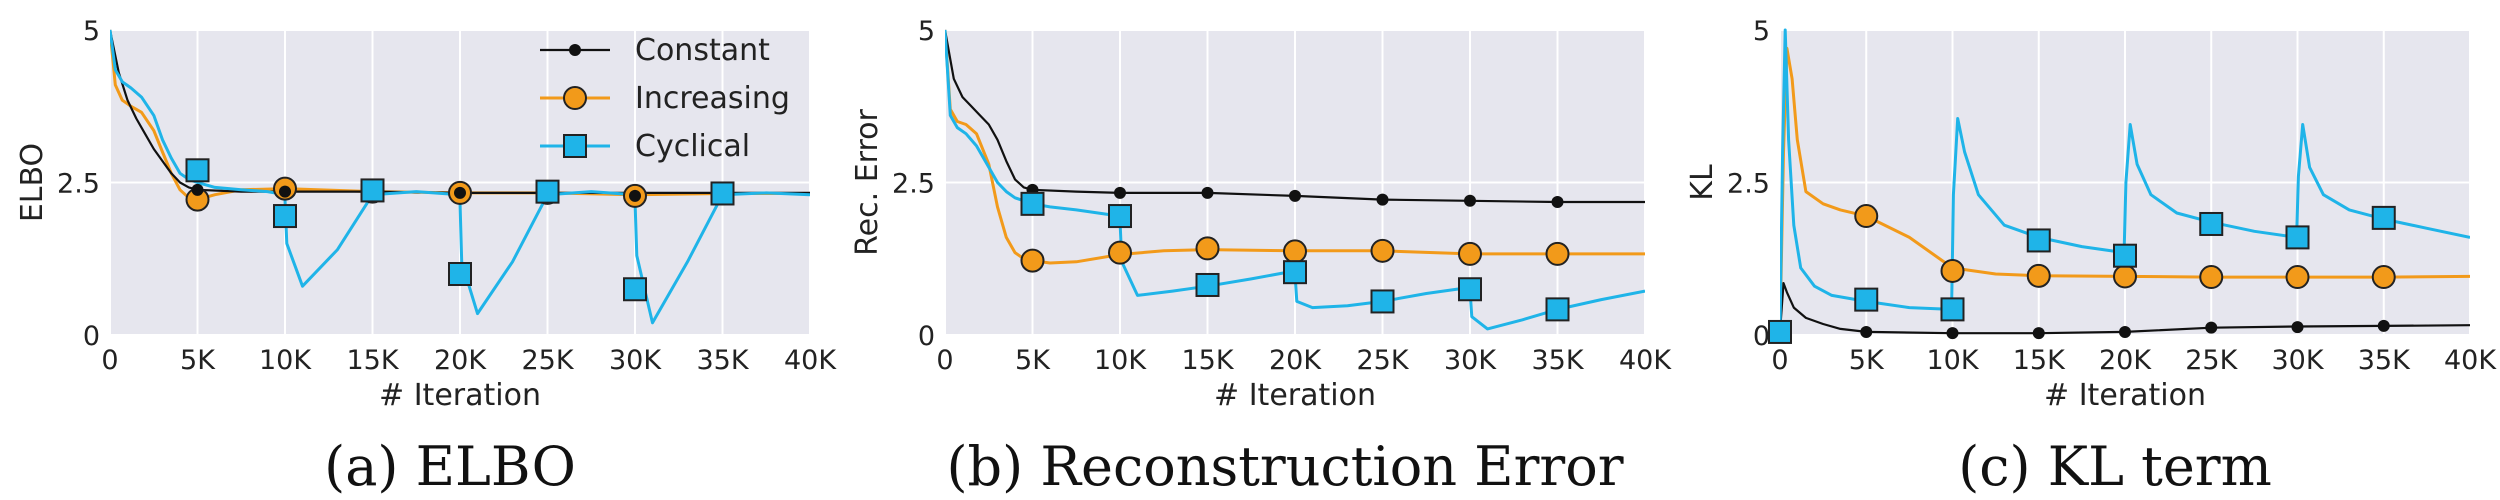 The height and width of the screenshot is (500, 2500). I want to click on chart-caption: (c) KL term, so click(2115, 466).